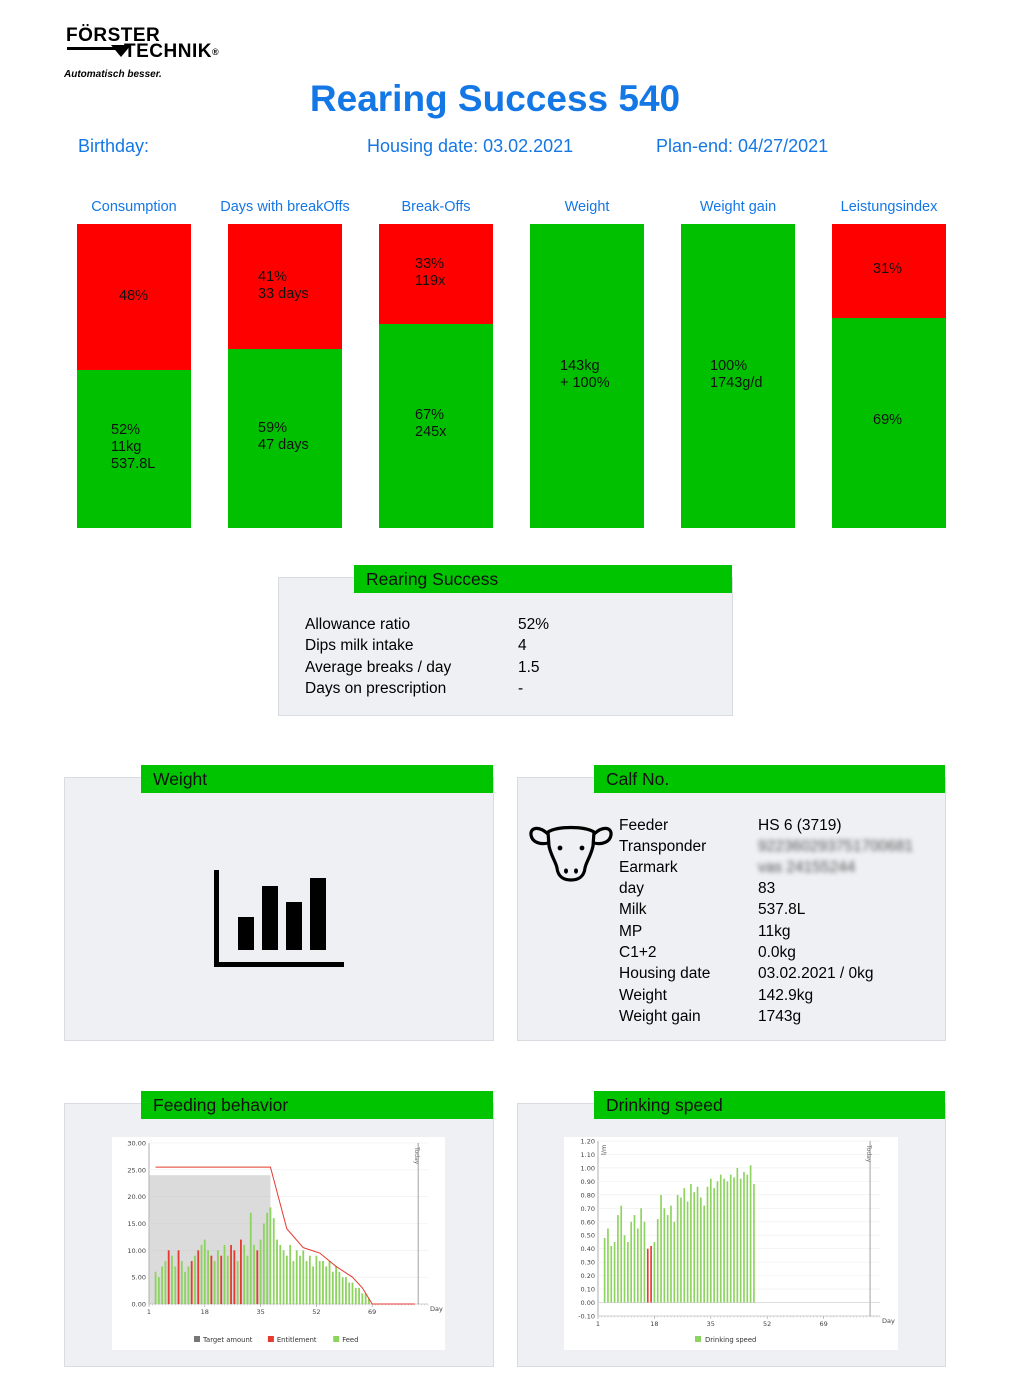 Image resolution: width=1020 pixels, height=1385 pixels. What do you see at coordinates (587, 359) in the screenshot?
I see `metric-weight: Weight 143kg + 100%` at bounding box center [587, 359].